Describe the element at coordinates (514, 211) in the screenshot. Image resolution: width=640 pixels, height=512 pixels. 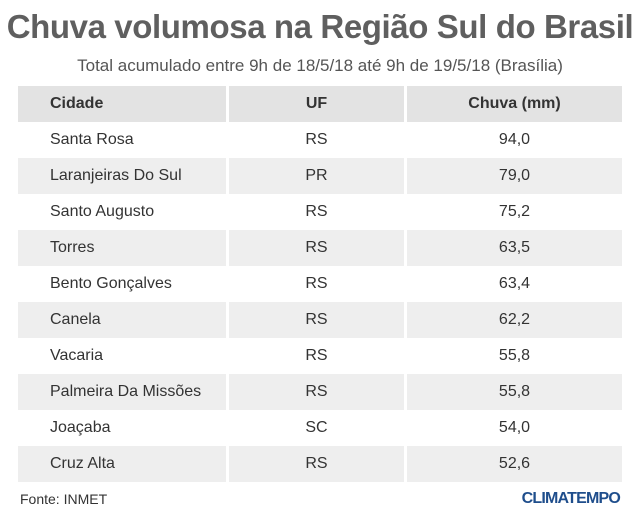
I see `cell-chuva: 75,2` at that location.